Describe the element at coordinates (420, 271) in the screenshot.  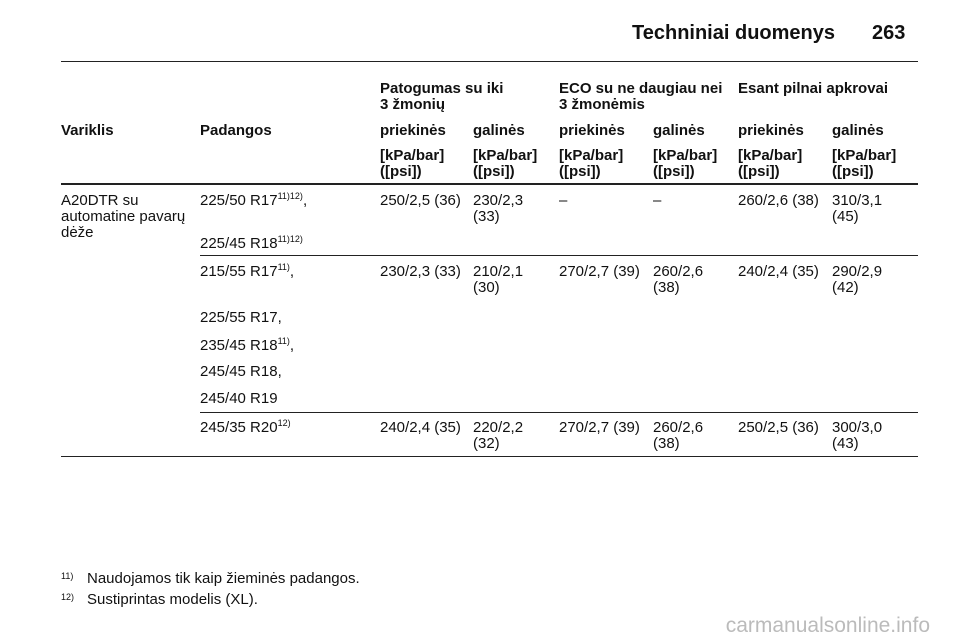
I see `pressure-value: 230/2,3 (33)` at that location.